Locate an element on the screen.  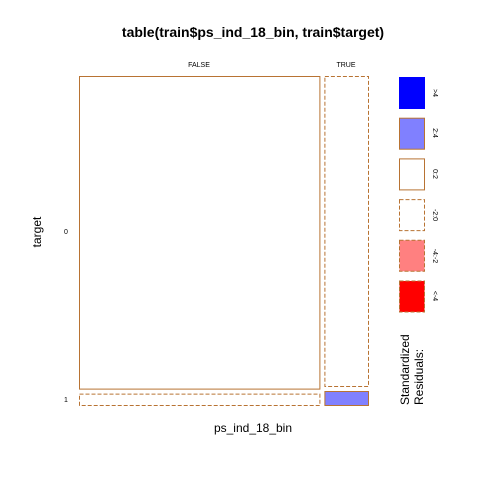
legend-label: <-4 is located at coordinates (434, 296).